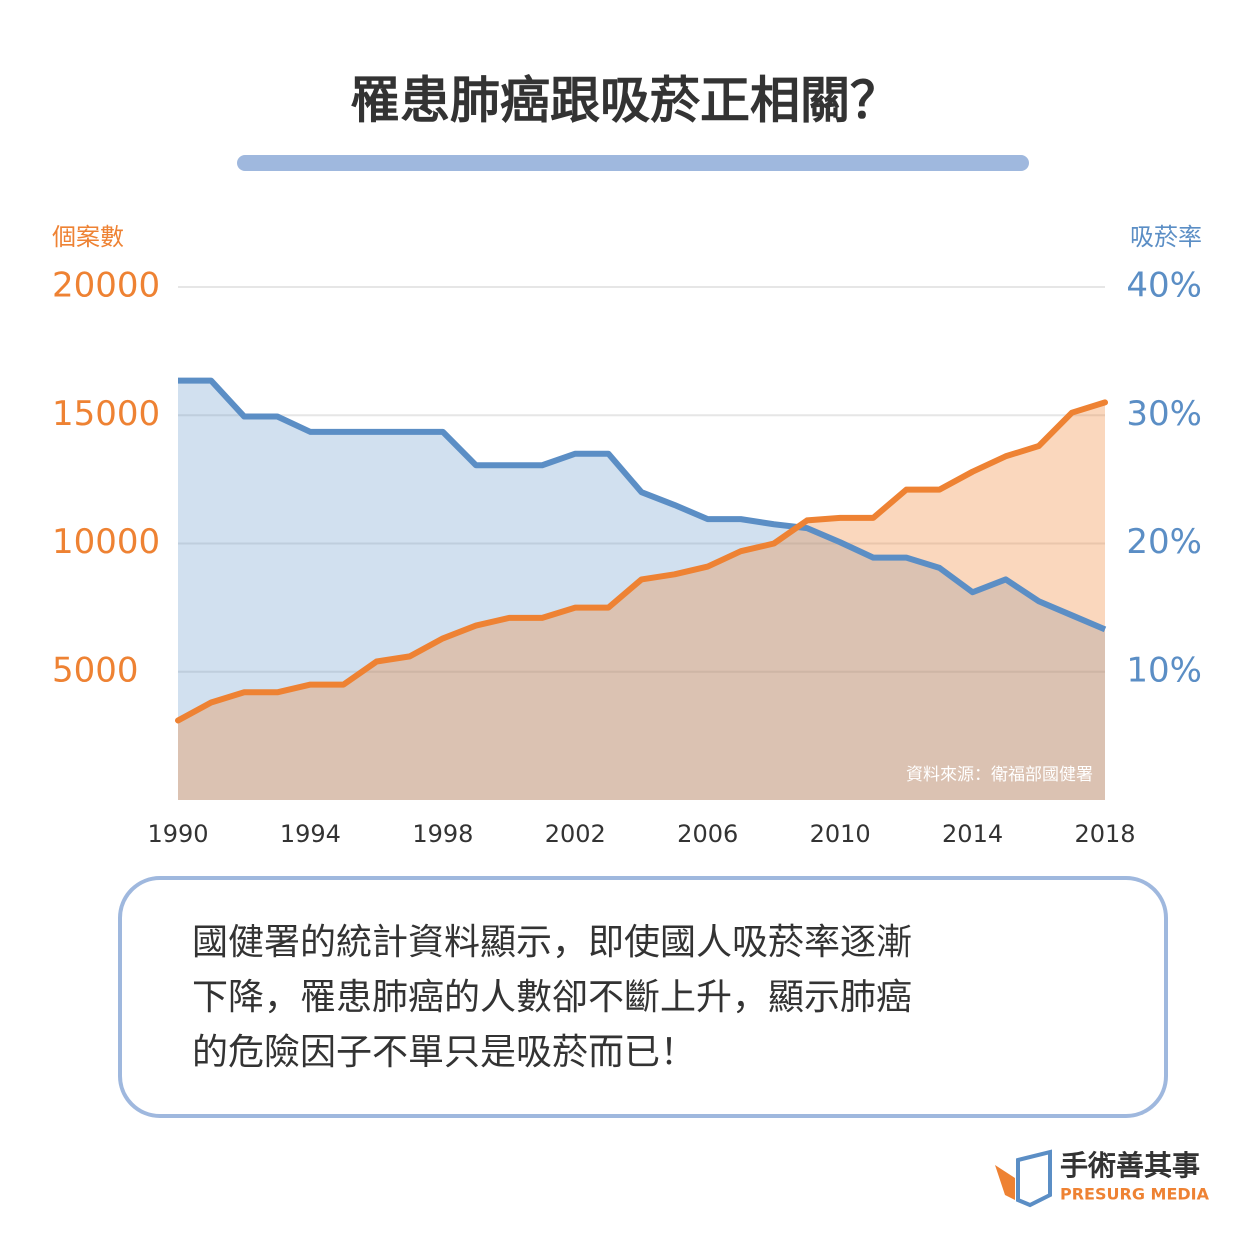  I want to click on y2-tick-label: 10%, so click(1164, 670).